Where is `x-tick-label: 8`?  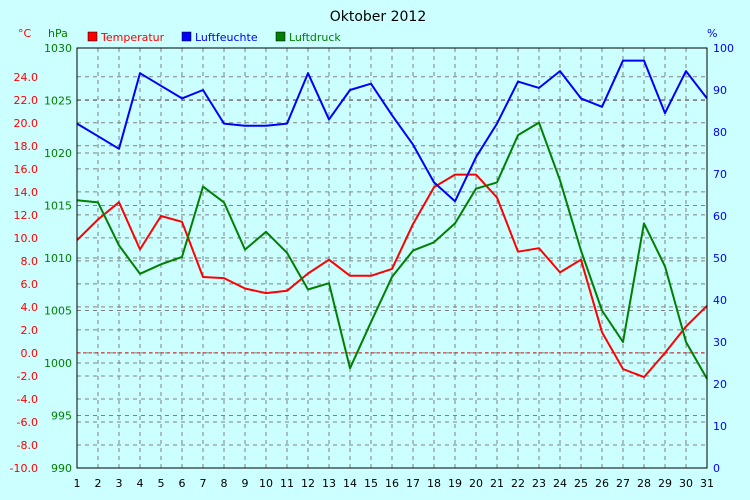
x-tick-label: 8 is located at coordinates (224, 483).